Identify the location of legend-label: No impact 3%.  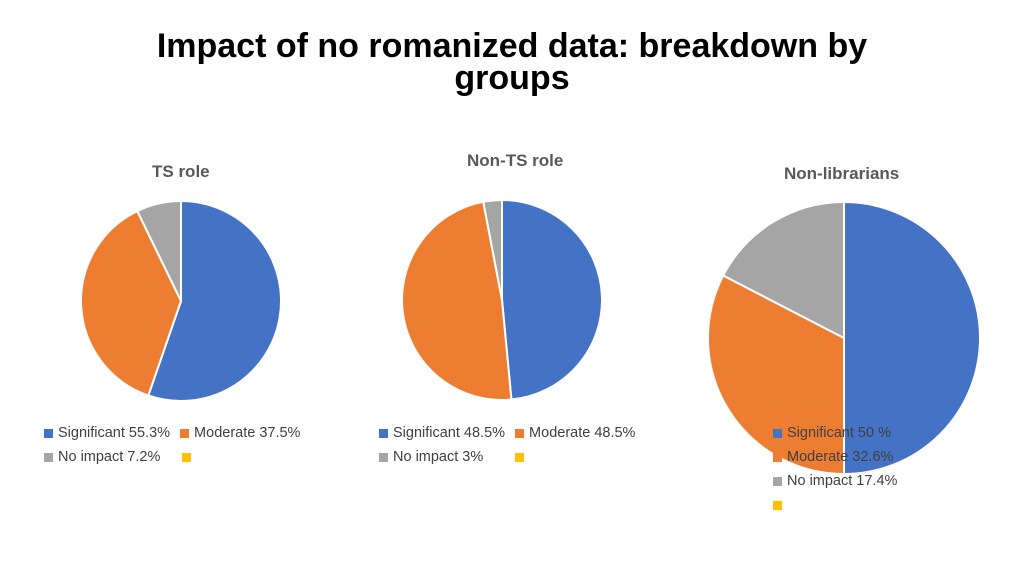
(438, 457).